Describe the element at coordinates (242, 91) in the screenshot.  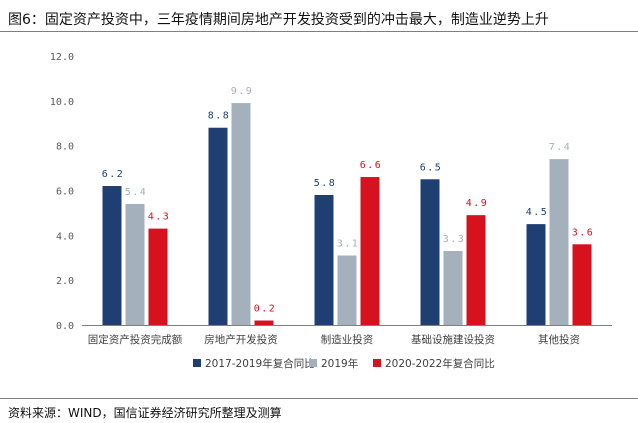
I see `data-label: 9.9` at that location.